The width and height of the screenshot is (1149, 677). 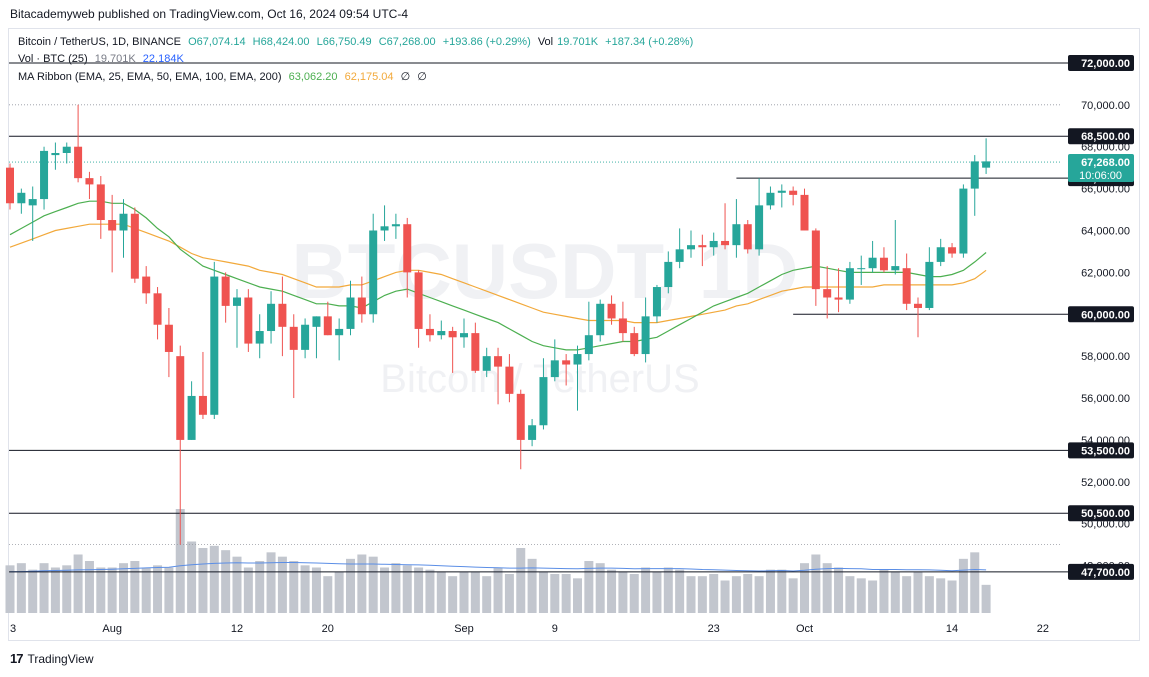 I want to click on x-tick-label: Aug, so click(x=112, y=629).